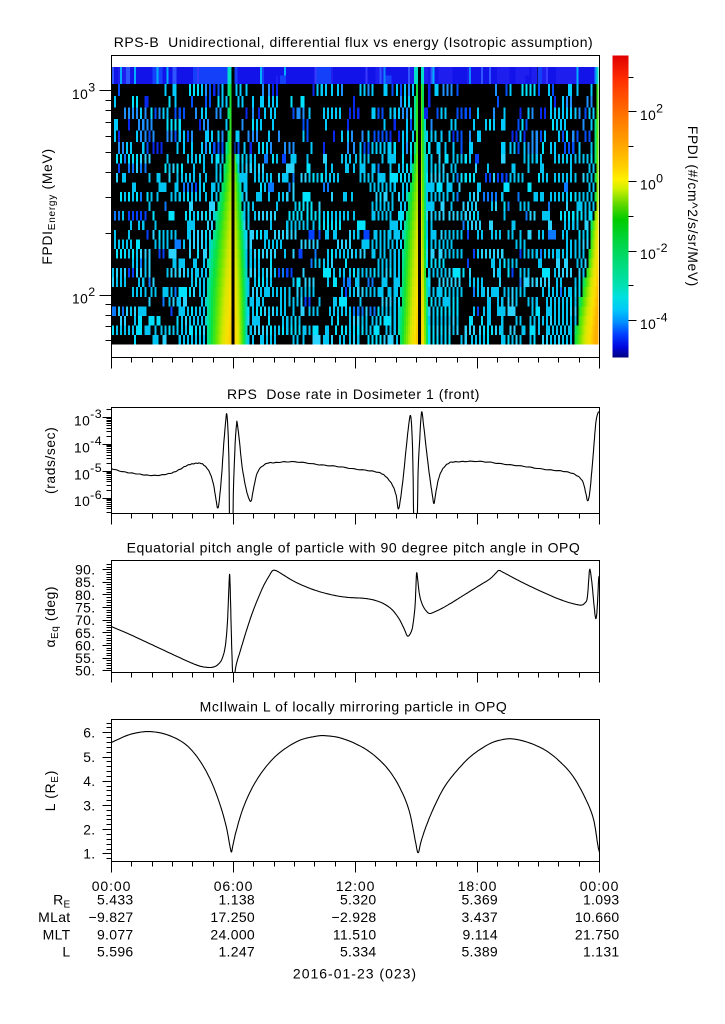 This screenshot has width=725, height=1024. I want to click on svg-text:RPS Dose rate in Dosimeter 1: RPS Dose rate in Dosimeter 1 (front), so click(353, 394).